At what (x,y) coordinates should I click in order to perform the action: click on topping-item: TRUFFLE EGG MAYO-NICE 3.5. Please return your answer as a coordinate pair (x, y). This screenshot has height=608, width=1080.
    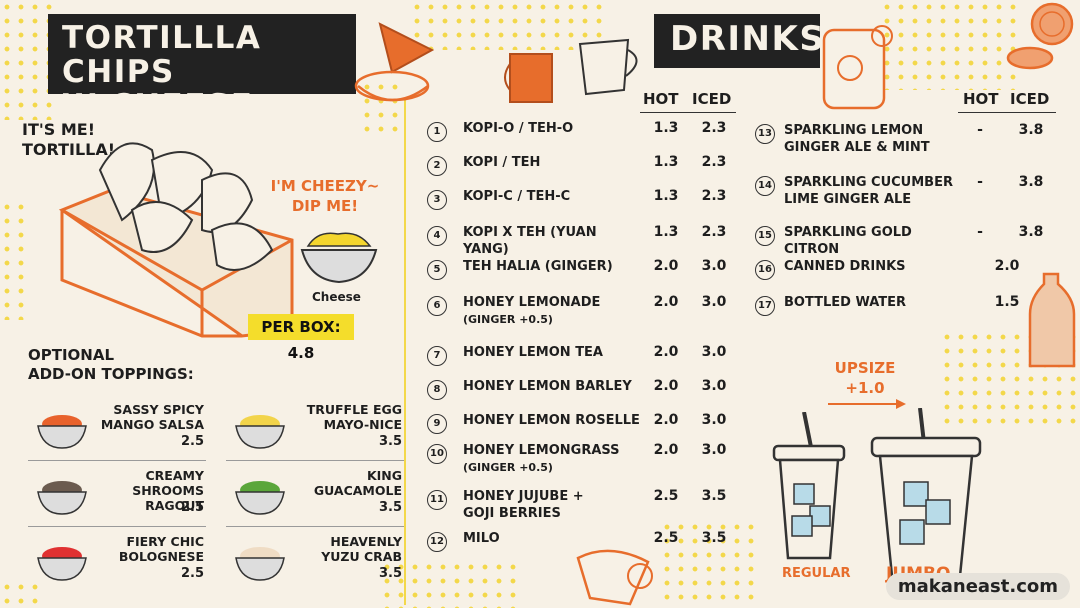
    Looking at the image, I should click on (315, 429).